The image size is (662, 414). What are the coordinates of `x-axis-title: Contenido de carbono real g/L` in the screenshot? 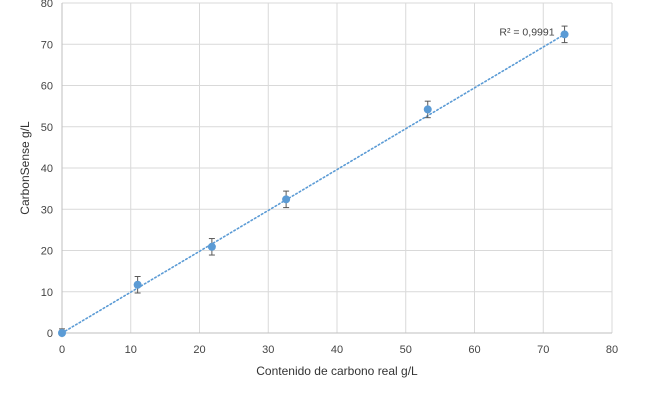 It's located at (337, 371).